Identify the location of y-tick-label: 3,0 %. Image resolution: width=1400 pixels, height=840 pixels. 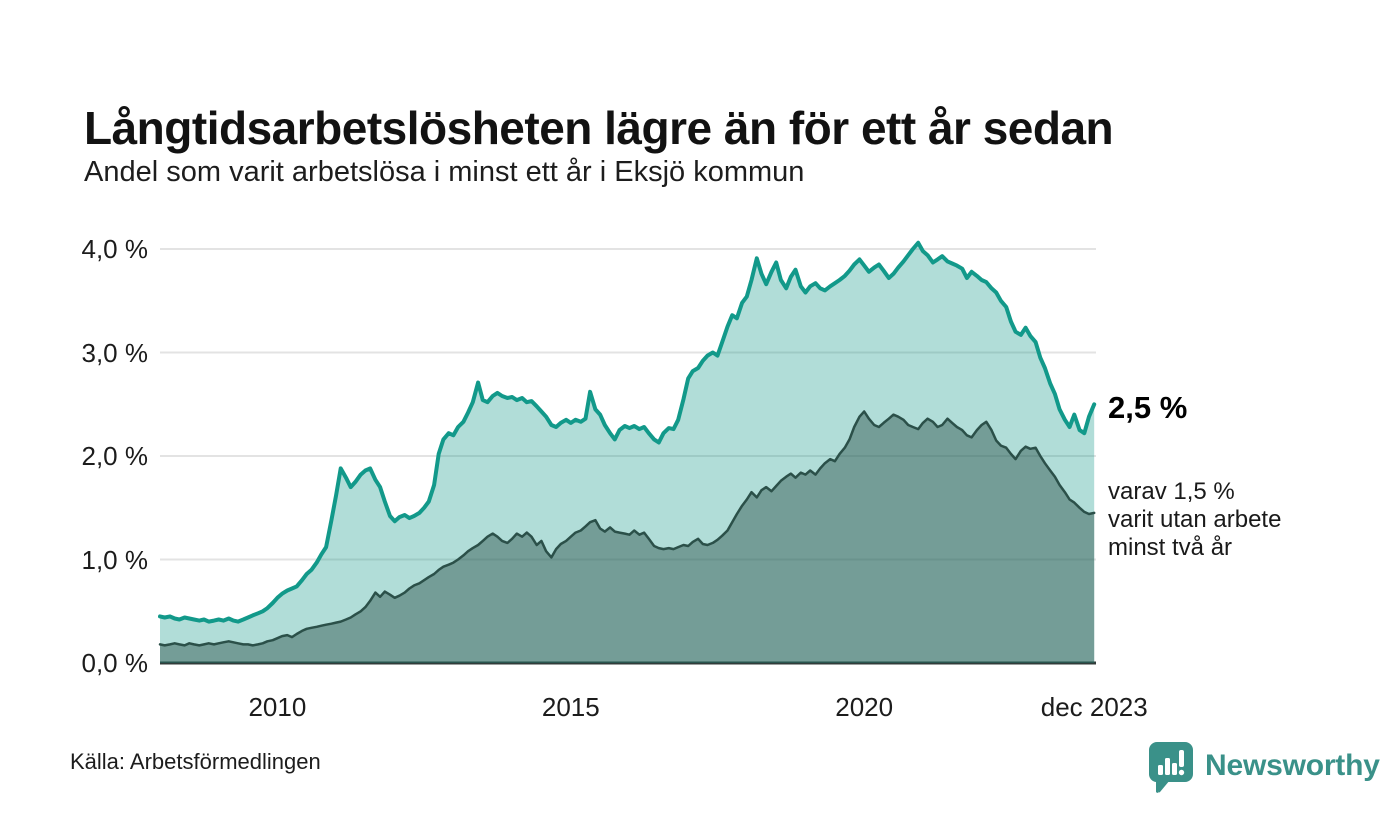
(115, 352).